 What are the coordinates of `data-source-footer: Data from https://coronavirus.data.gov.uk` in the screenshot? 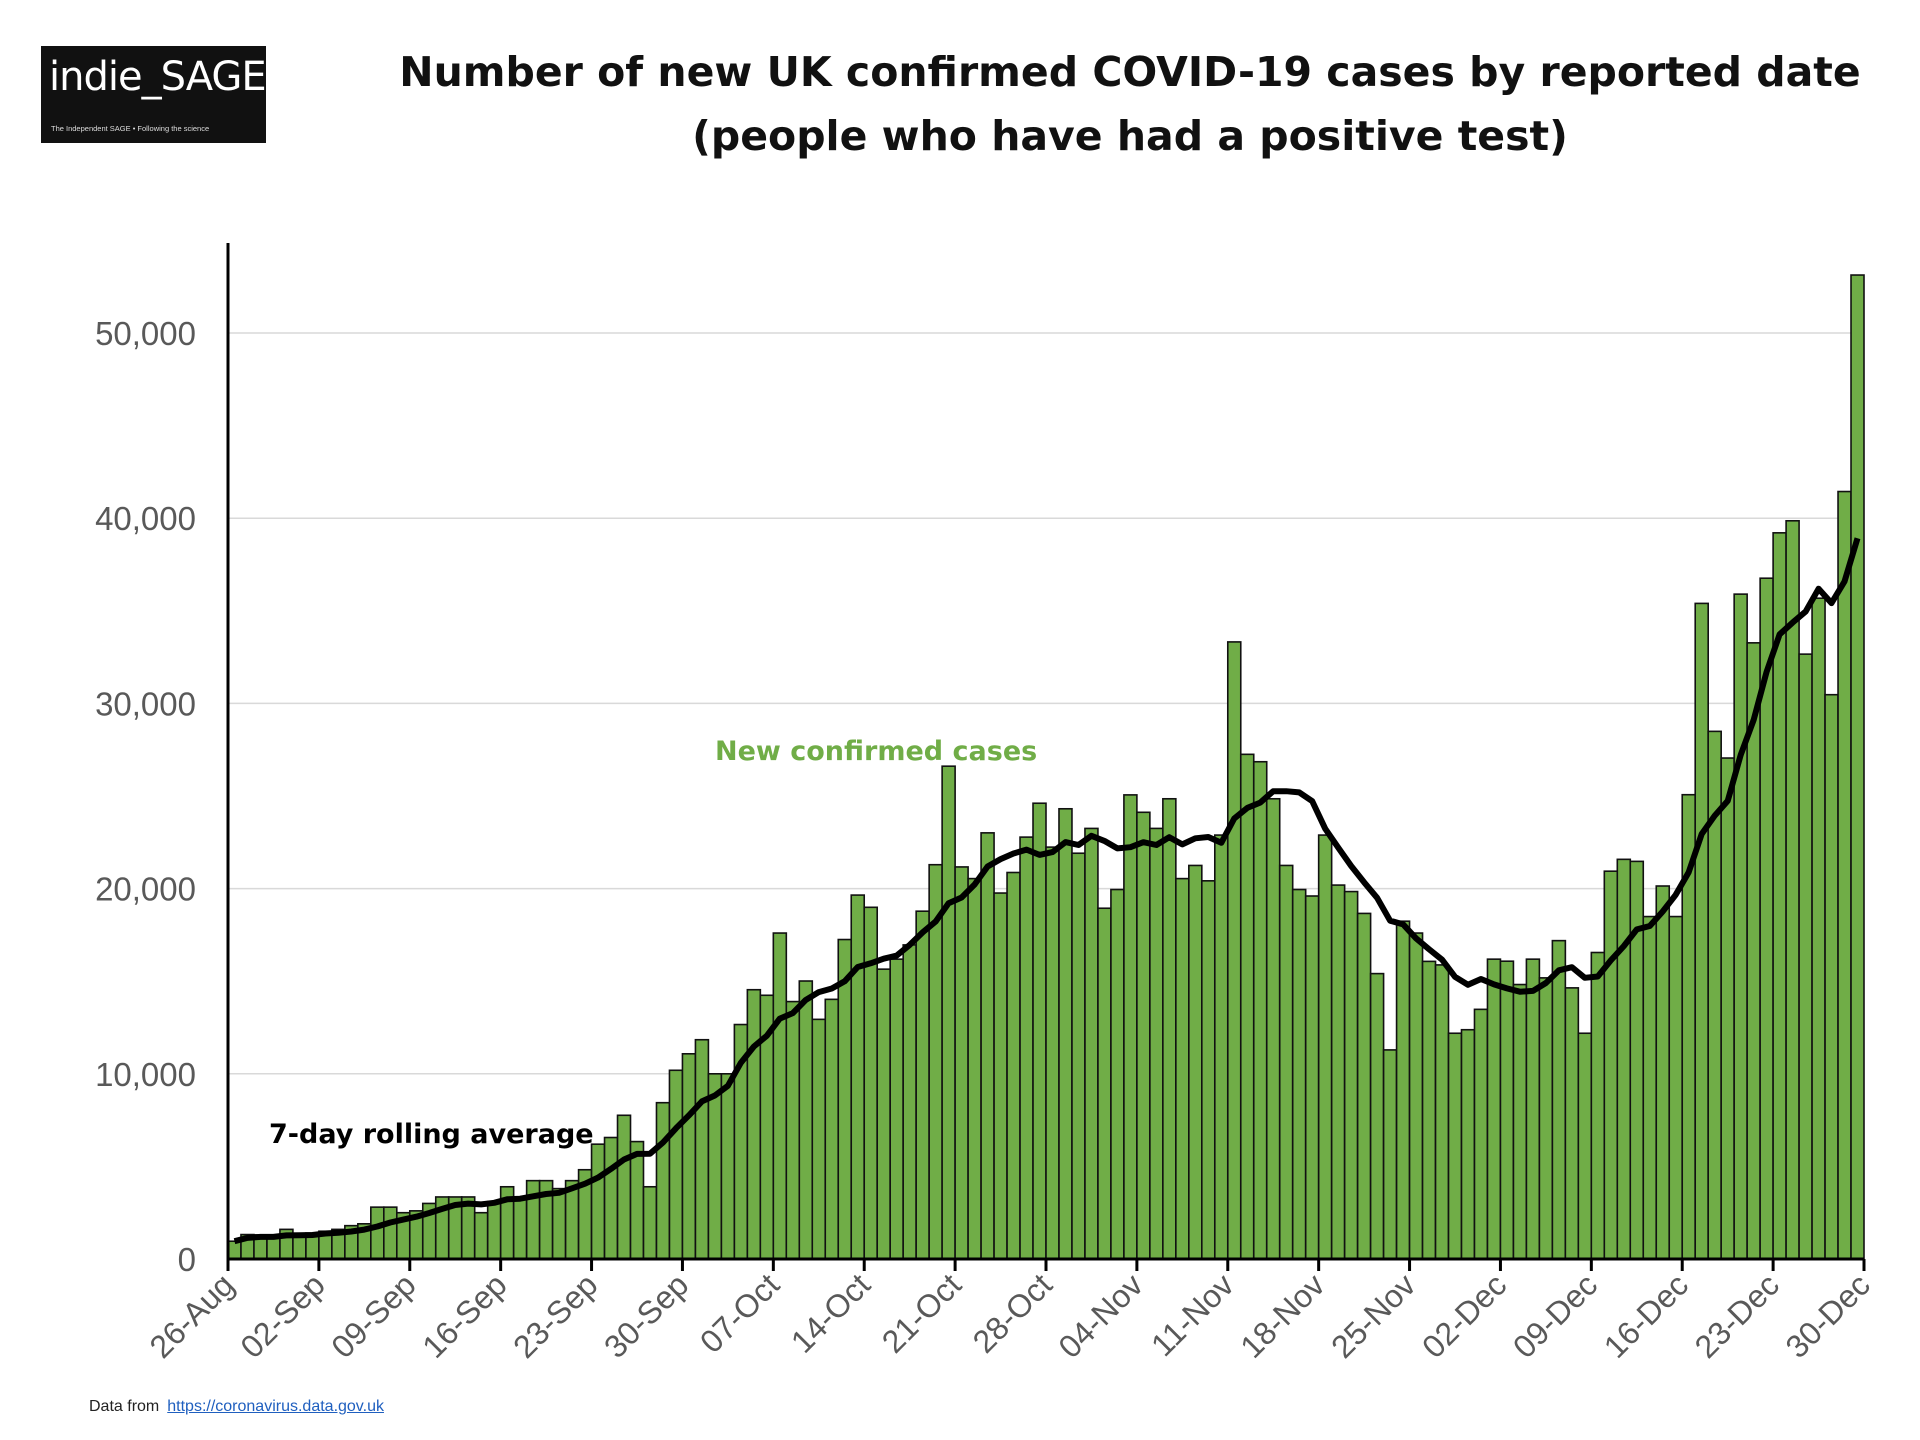 It's located at (236, 1407).